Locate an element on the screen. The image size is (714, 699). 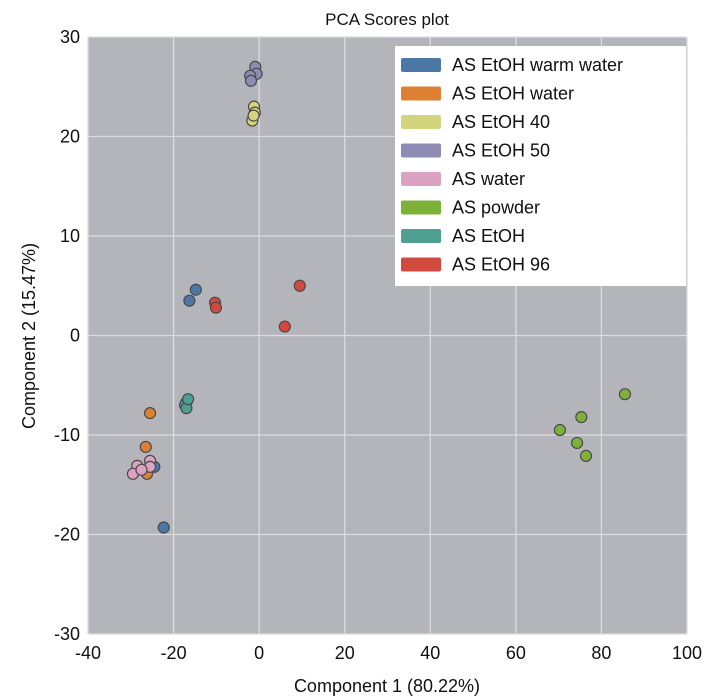
legend-label: AS EtOH warm water is located at coordinates (537, 65).